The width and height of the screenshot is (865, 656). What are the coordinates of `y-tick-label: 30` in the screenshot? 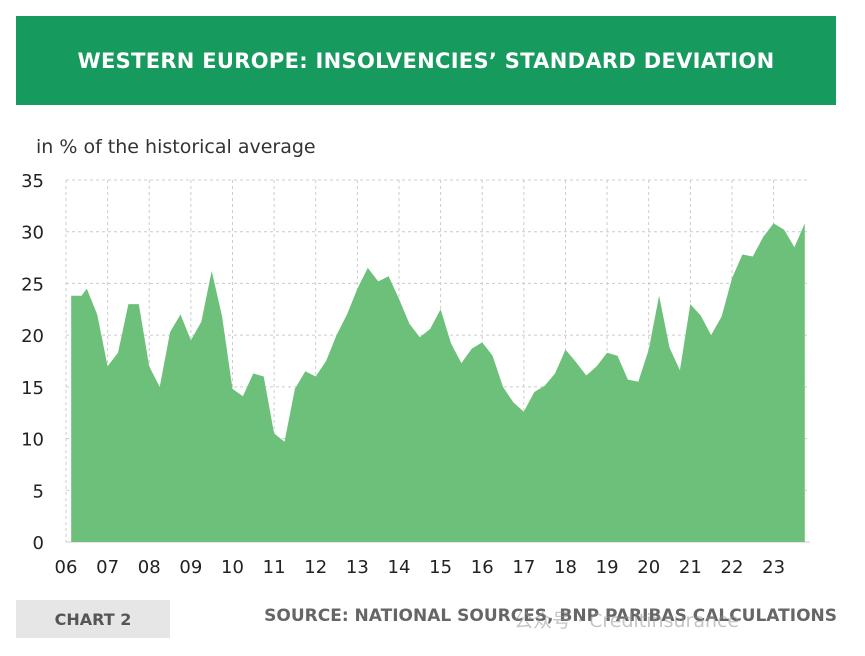 It's located at (32, 233).